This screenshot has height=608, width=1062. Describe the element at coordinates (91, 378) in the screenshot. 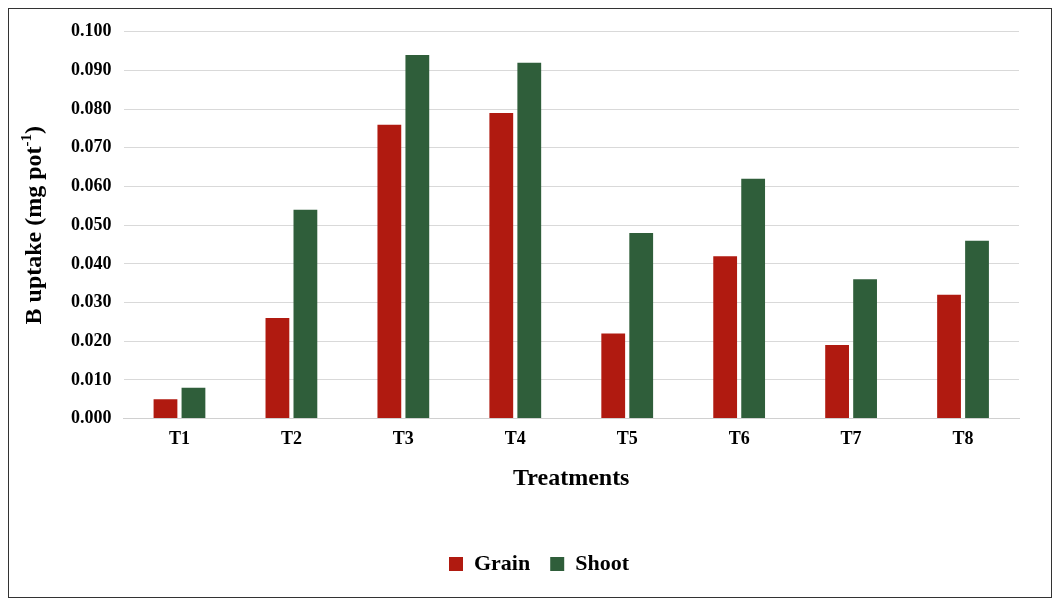

I see `y-tick-label: 0.010` at that location.